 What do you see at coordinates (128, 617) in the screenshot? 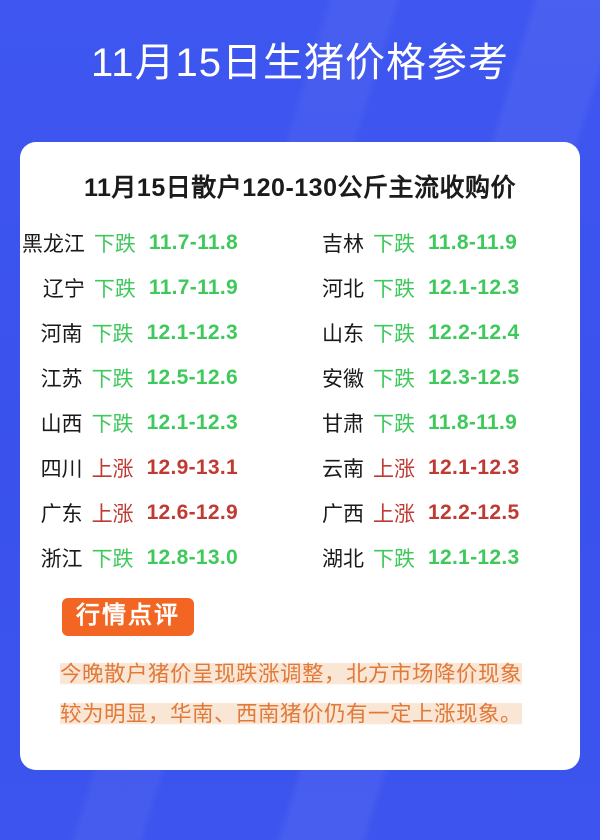
I see `commentary-badge: 行情点评` at bounding box center [128, 617].